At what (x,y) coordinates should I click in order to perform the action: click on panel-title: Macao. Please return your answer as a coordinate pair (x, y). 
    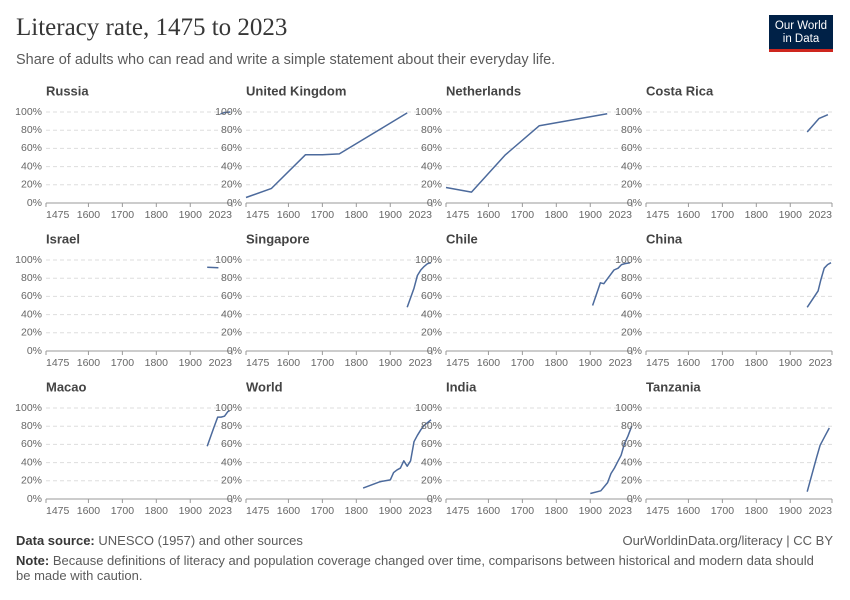
    Looking at the image, I should click on (66, 386).